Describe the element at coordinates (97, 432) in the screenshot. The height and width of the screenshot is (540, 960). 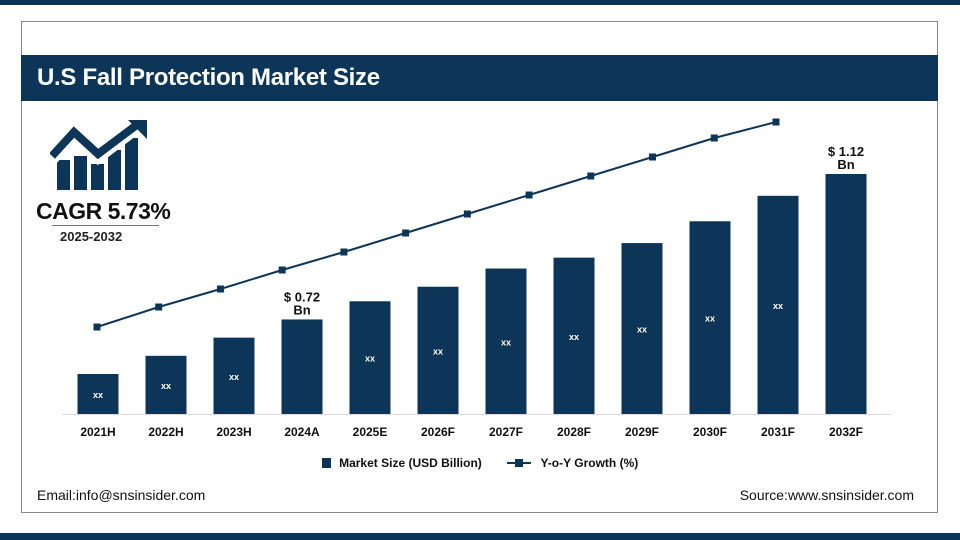
I see `x-tick-label: 2021H` at that location.